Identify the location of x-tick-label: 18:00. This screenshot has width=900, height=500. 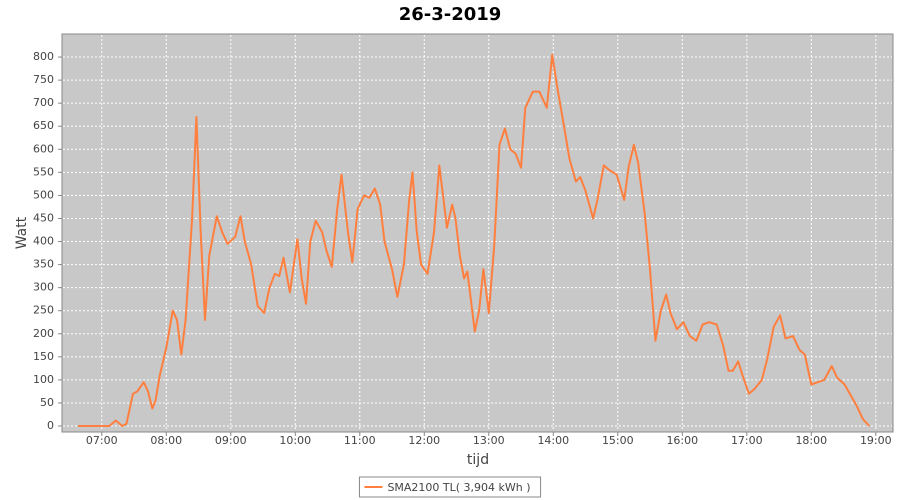
(811, 440).